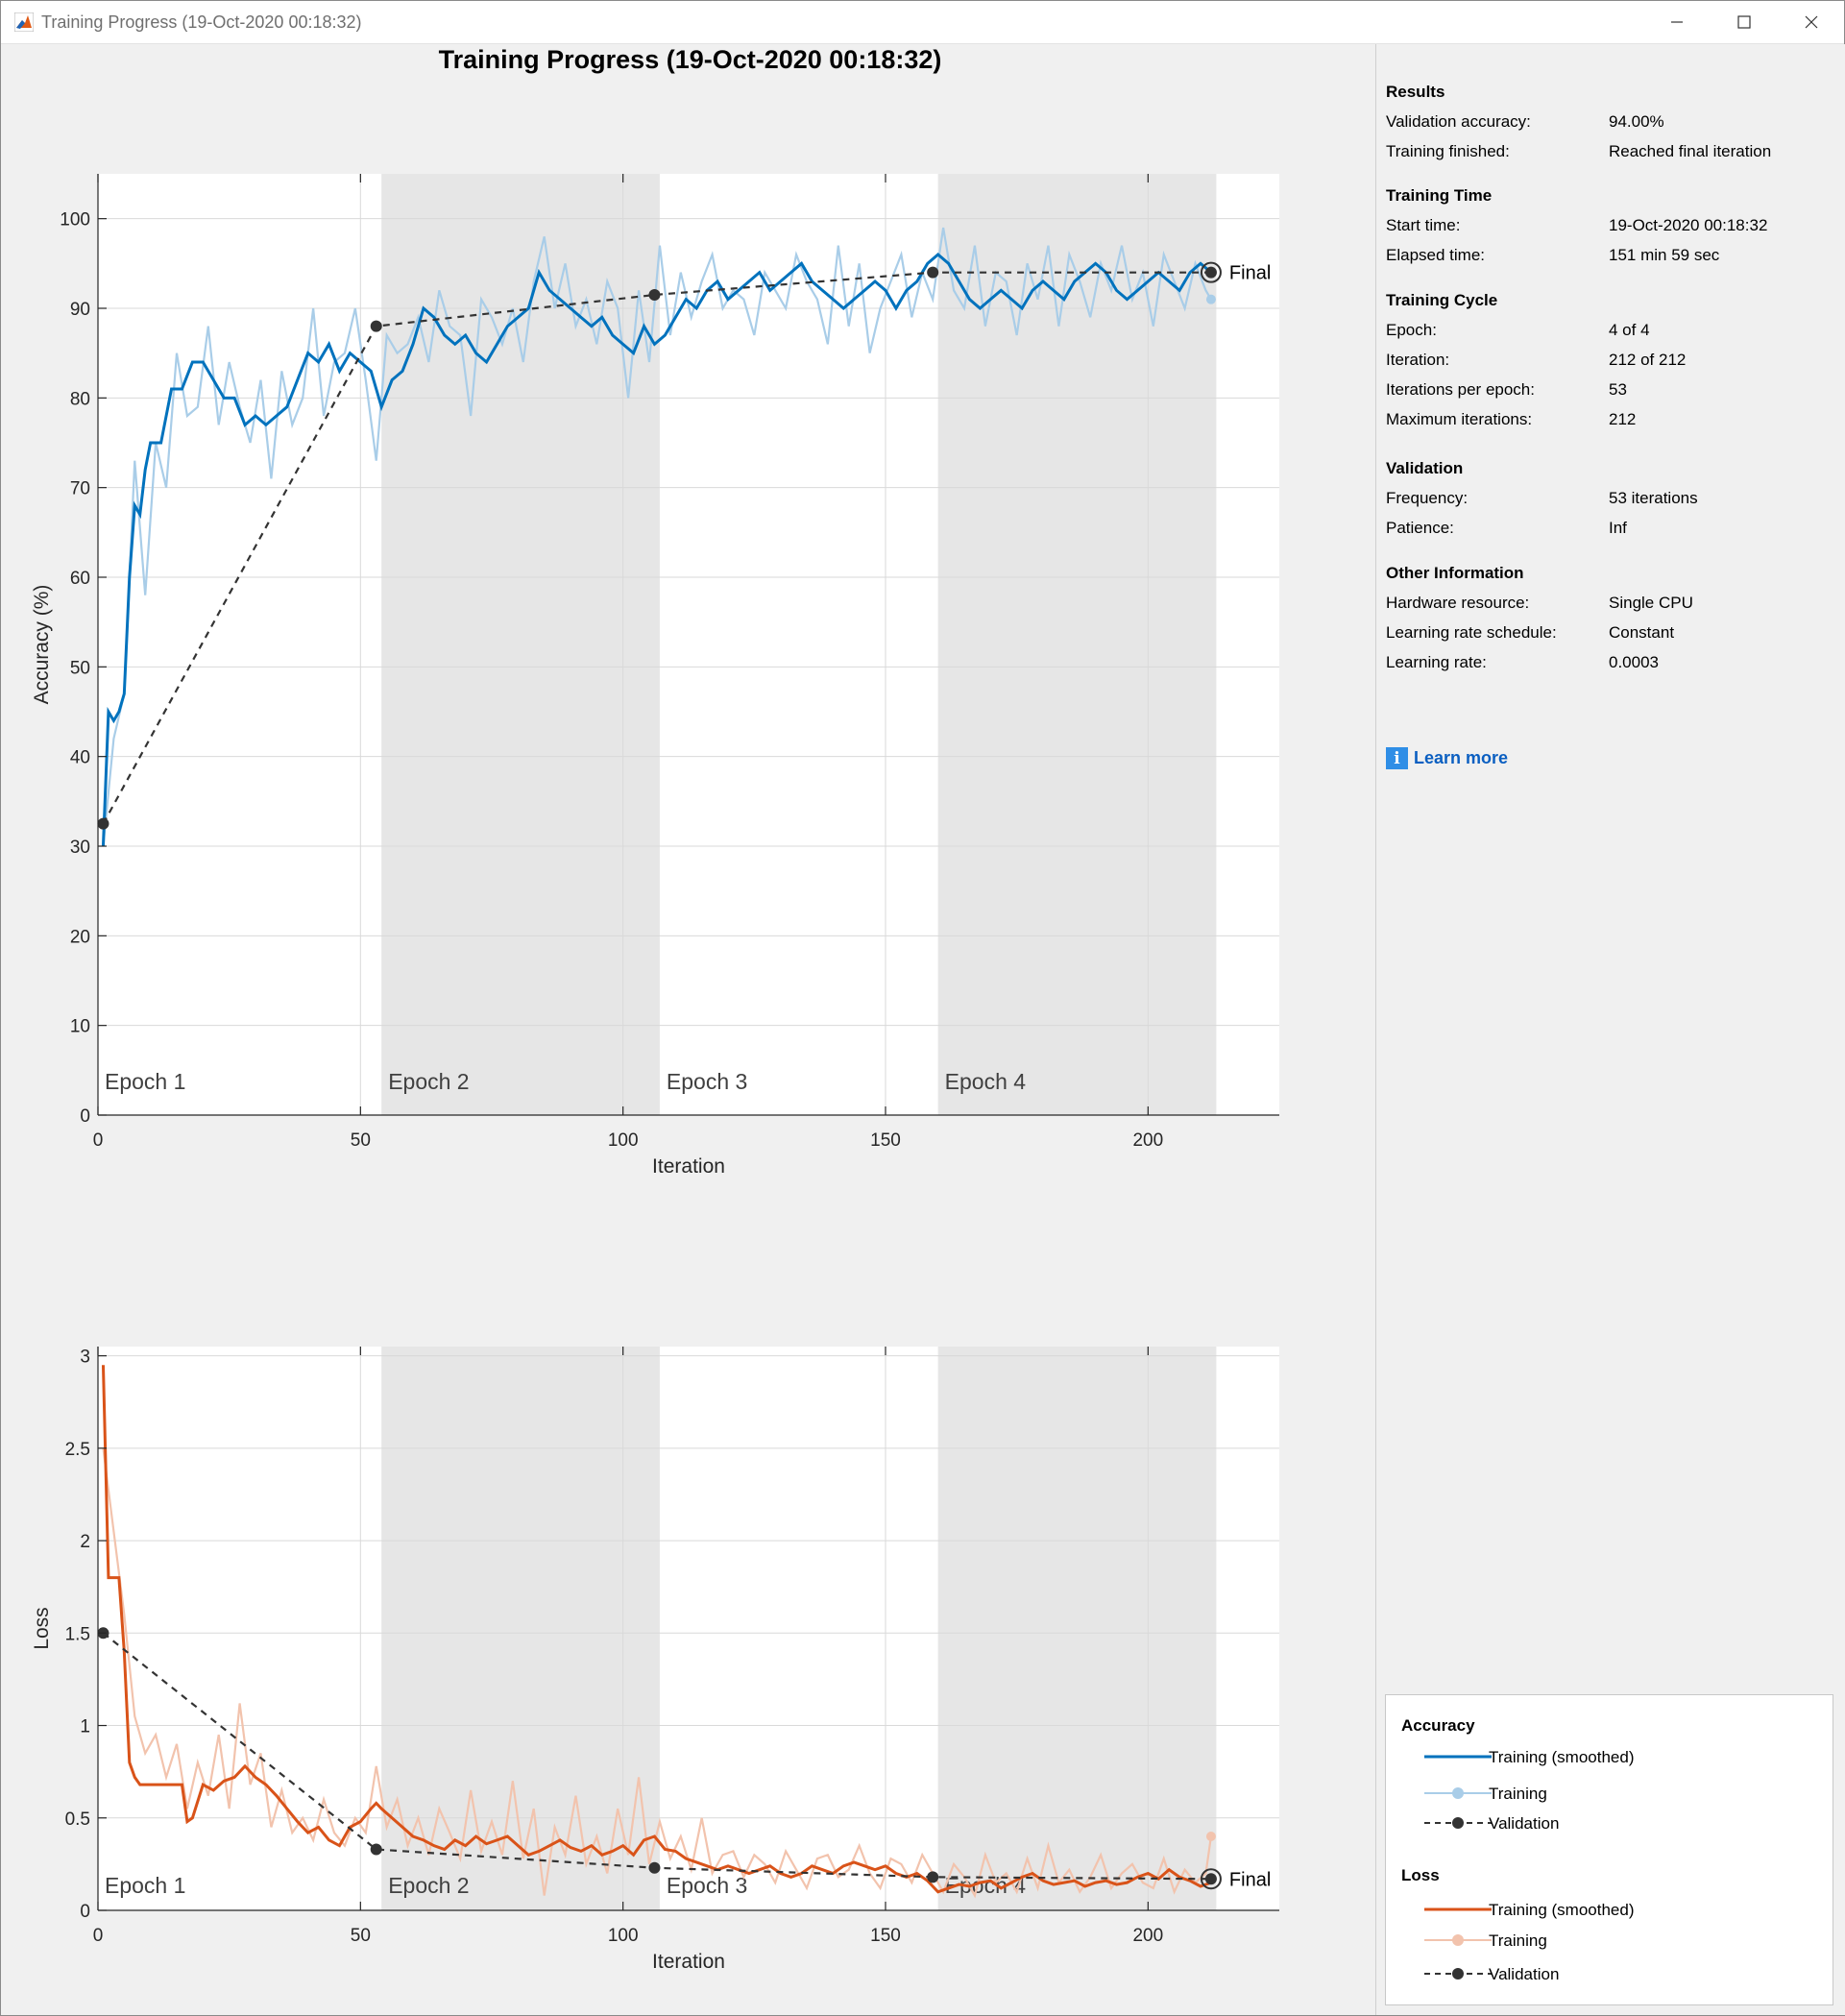  I want to click on info-value: 212 of 212, so click(1648, 360).